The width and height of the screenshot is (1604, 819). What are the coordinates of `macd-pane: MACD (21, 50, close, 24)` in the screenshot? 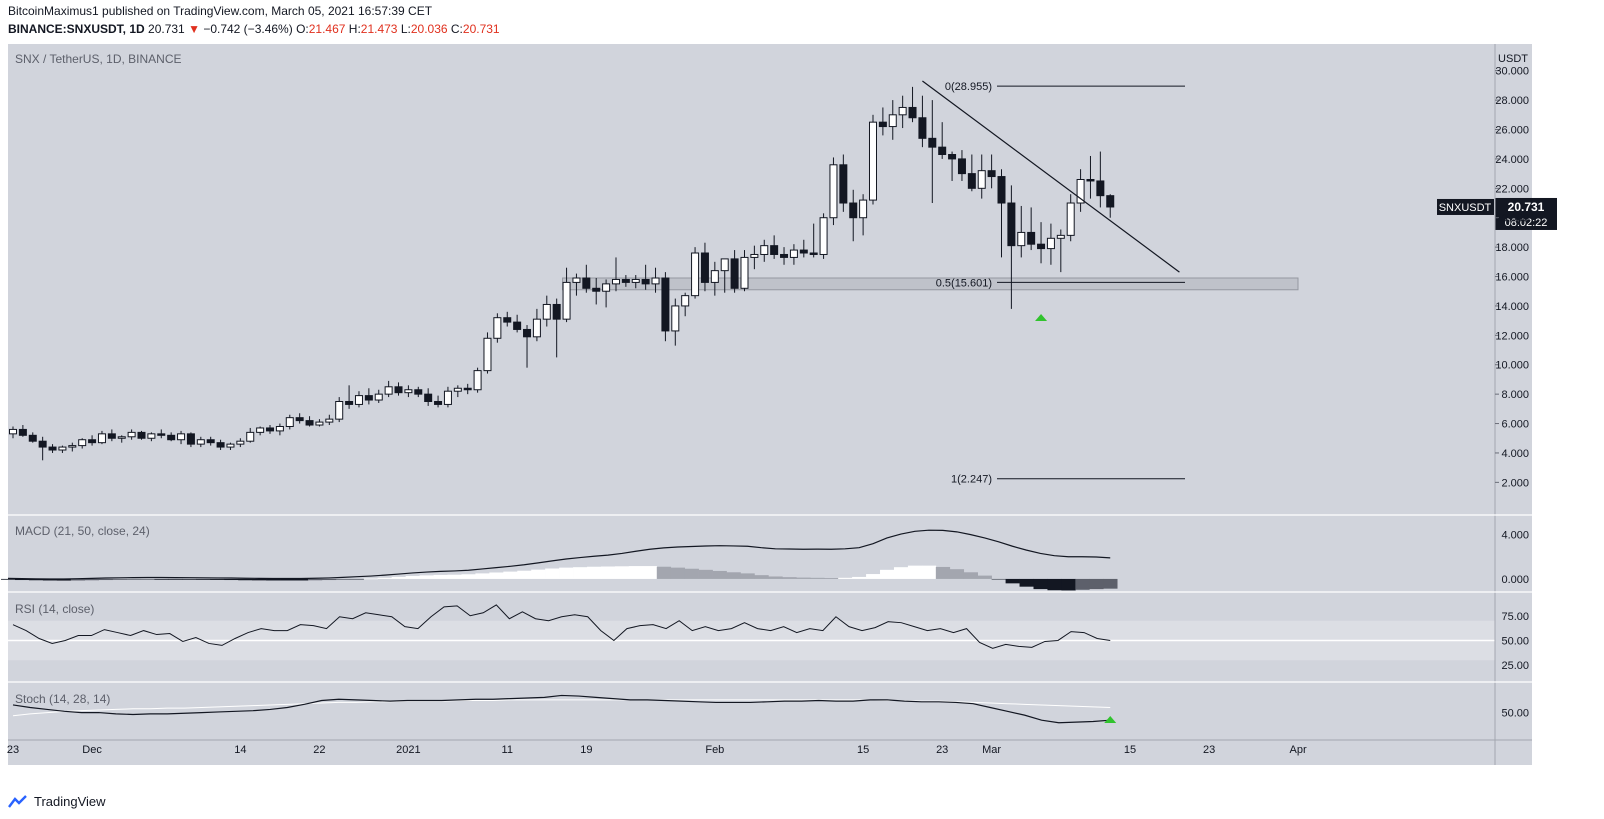 It's located at (559, 557).